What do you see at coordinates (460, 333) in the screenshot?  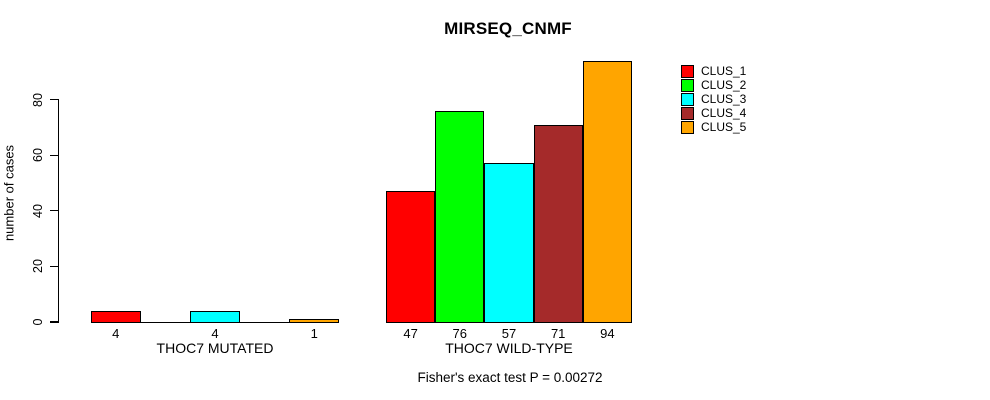 I see `bar-value-label: 76` at bounding box center [460, 333].